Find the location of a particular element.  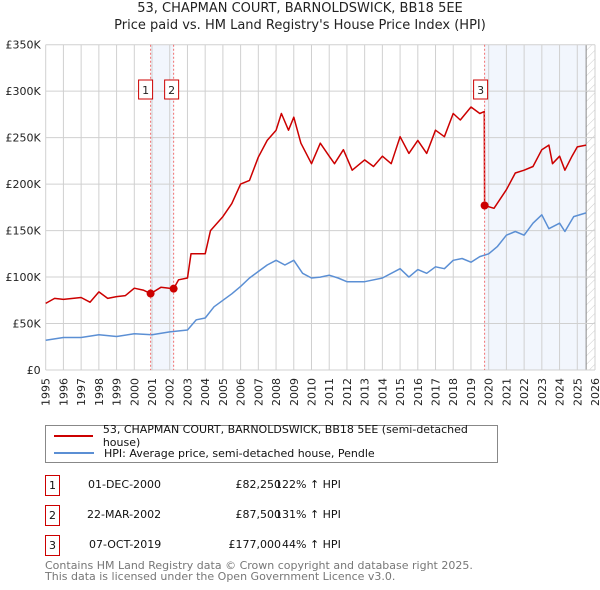

x-tick-label: 2007 is located at coordinates (258, 392).